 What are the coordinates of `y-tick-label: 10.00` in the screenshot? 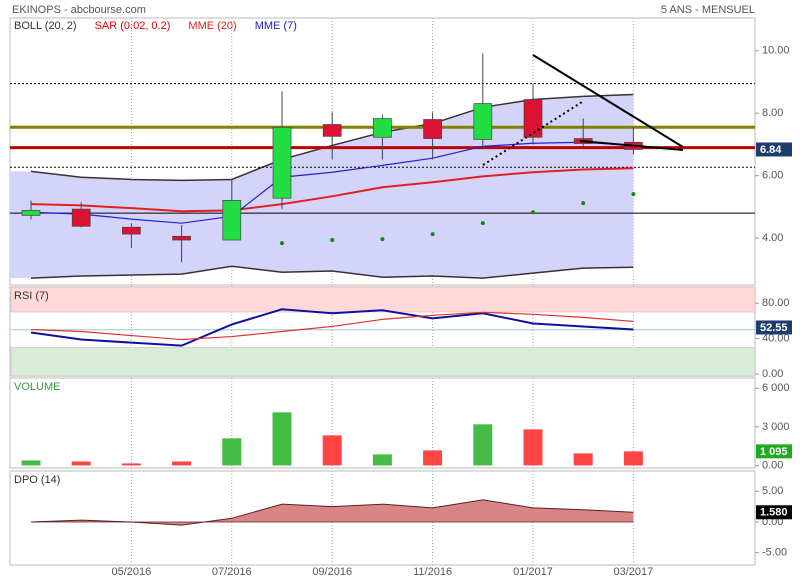 It's located at (776, 51).